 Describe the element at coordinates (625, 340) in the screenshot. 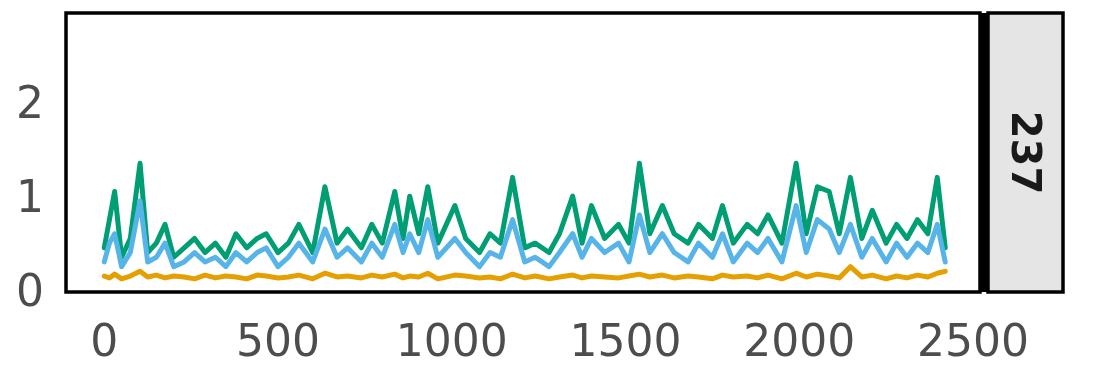

I see `x-tick-label: 1500` at that location.